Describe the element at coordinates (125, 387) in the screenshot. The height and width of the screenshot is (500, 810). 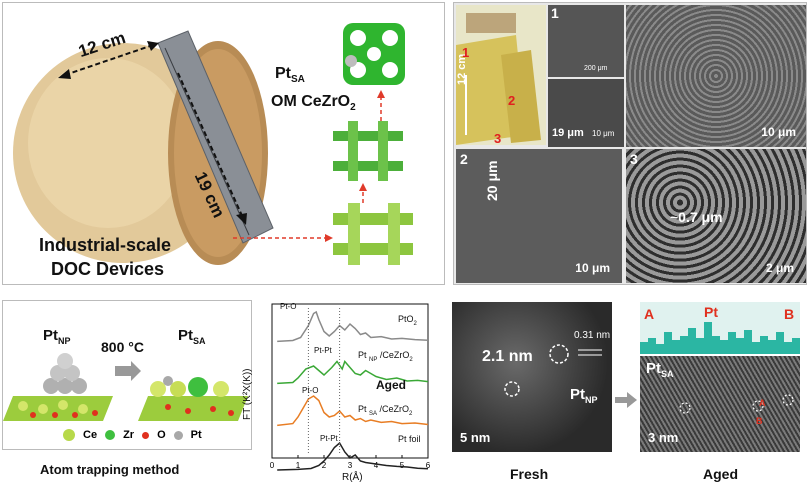
I see `atom-trapping-illustration` at that location.